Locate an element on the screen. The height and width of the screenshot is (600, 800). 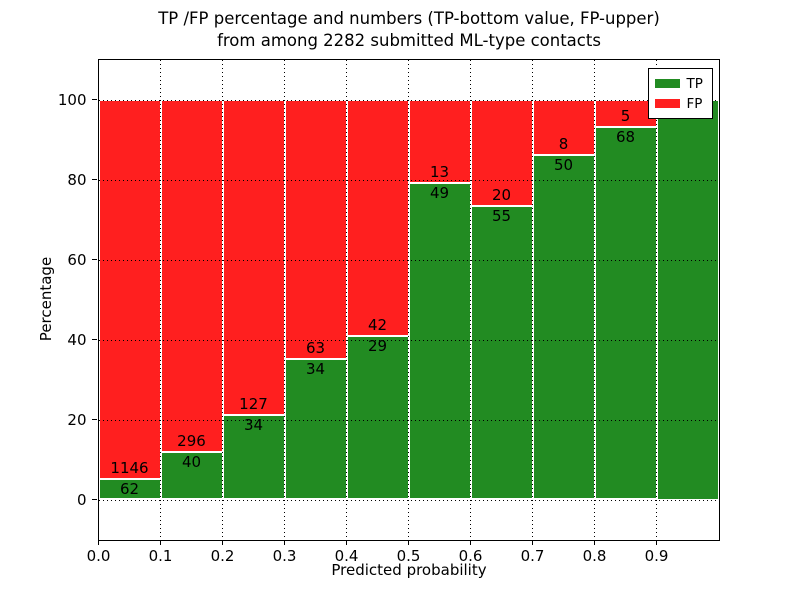
x-tick-label: 0.2 is located at coordinates (222, 555).